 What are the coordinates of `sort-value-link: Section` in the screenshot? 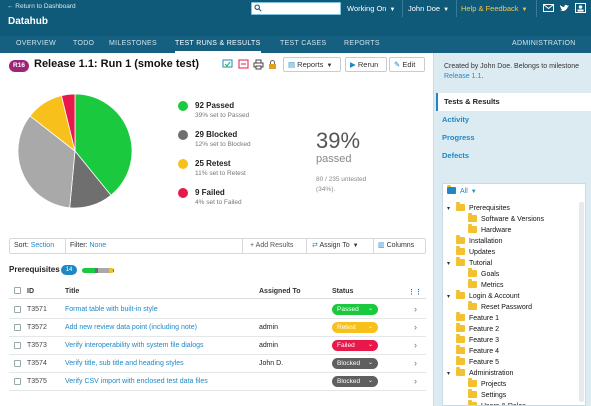 It's located at (42, 245).